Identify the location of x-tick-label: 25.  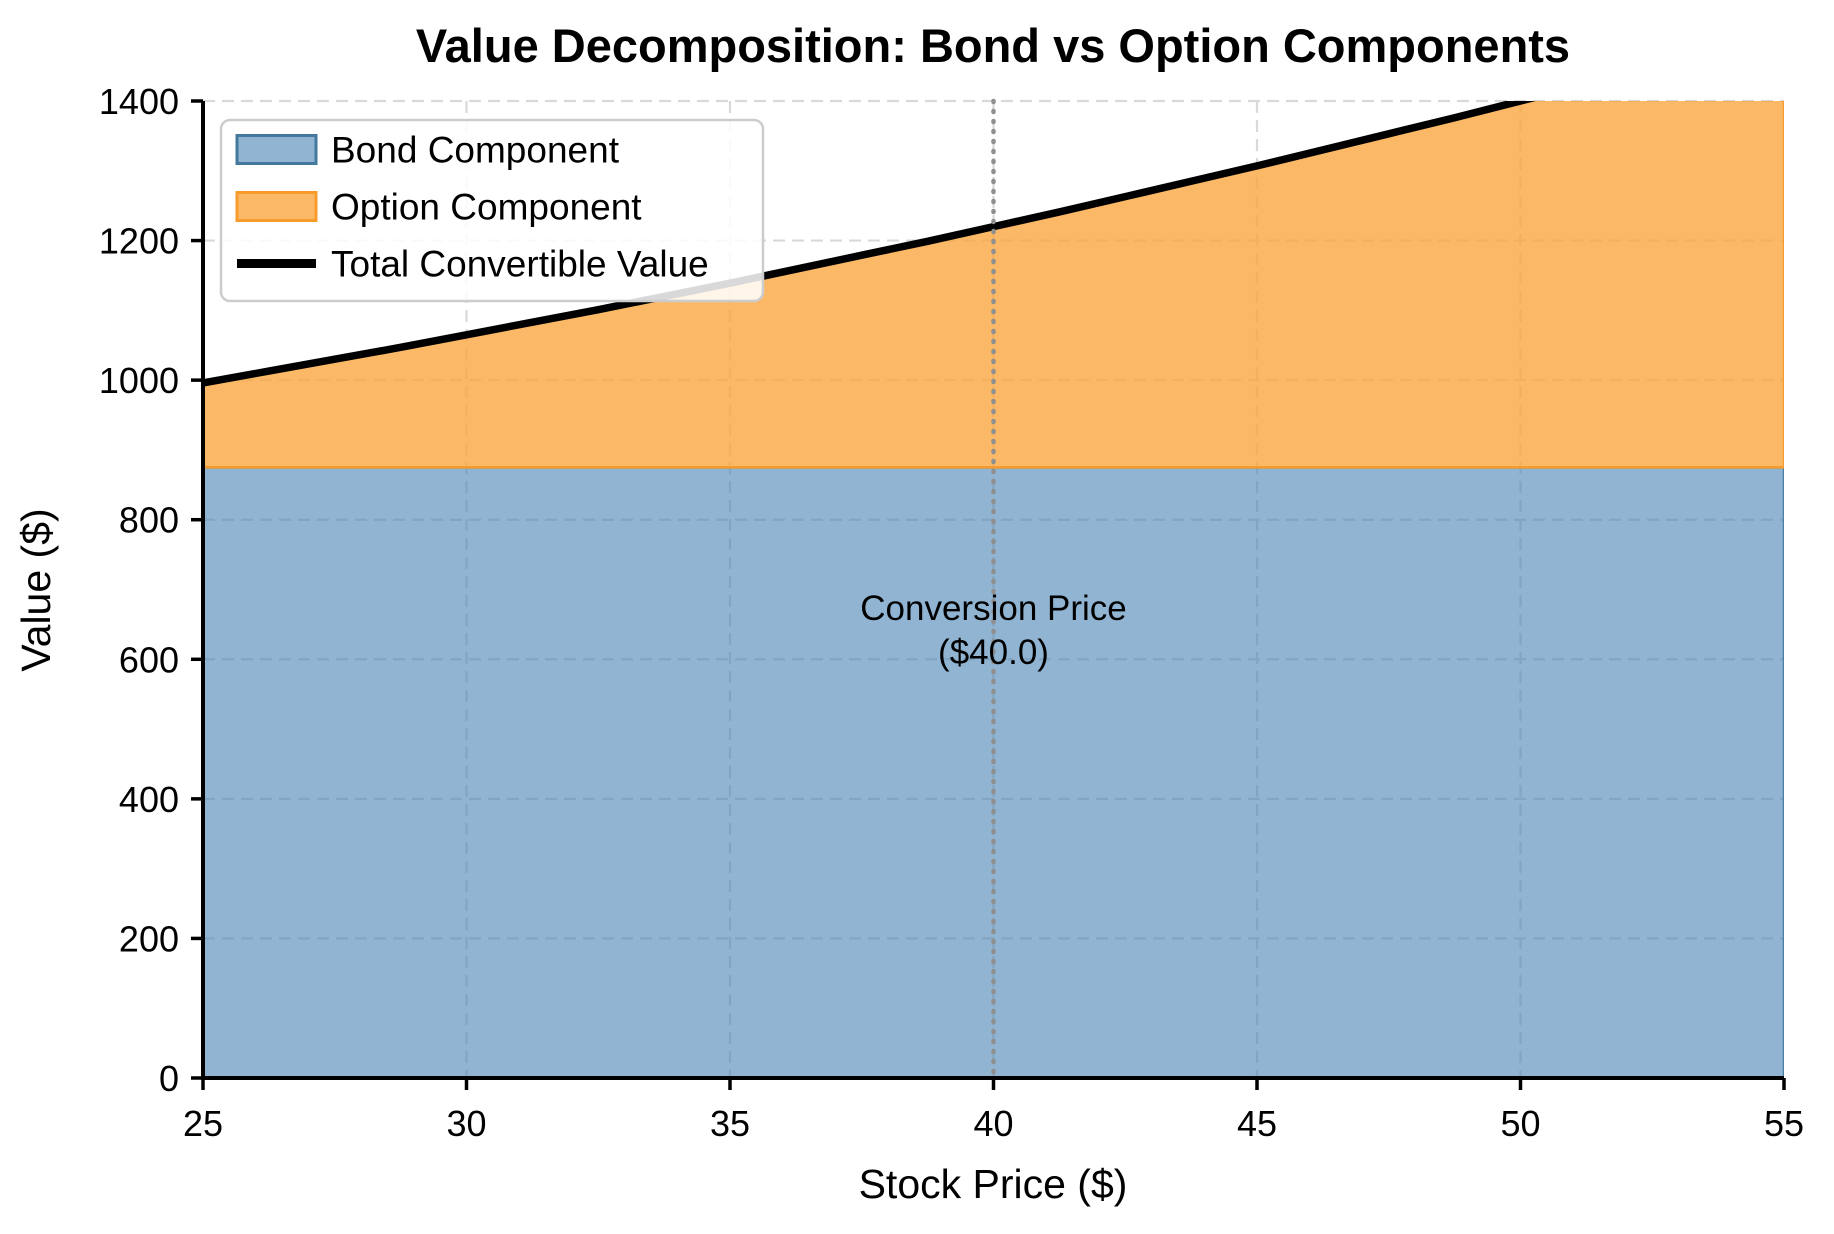
(203, 1123).